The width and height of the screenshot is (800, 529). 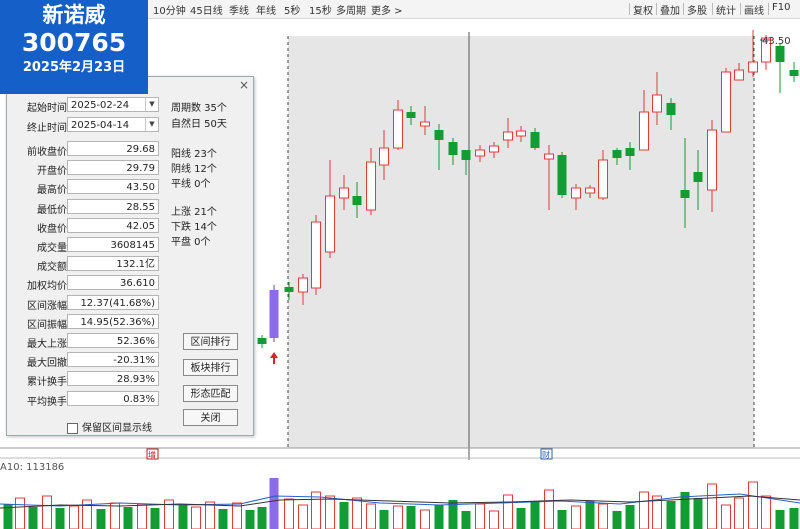 What do you see at coordinates (206, 11) in the screenshot?
I see `toolbar-item: 45日线` at bounding box center [206, 11].